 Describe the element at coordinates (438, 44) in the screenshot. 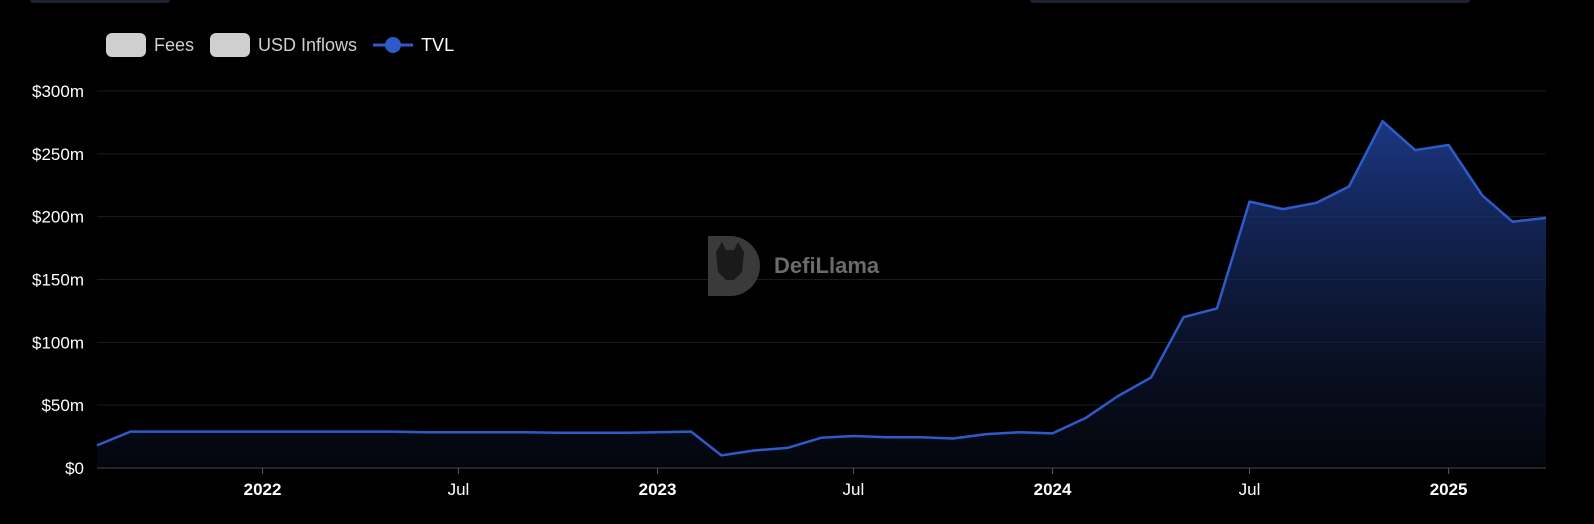

I see `legend-label-tvl: TVL` at that location.